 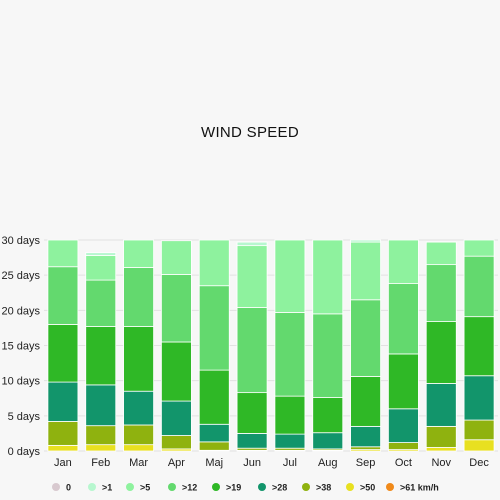 What do you see at coordinates (479, 463) in the screenshot?
I see `x-tick-label: Dec` at bounding box center [479, 463].